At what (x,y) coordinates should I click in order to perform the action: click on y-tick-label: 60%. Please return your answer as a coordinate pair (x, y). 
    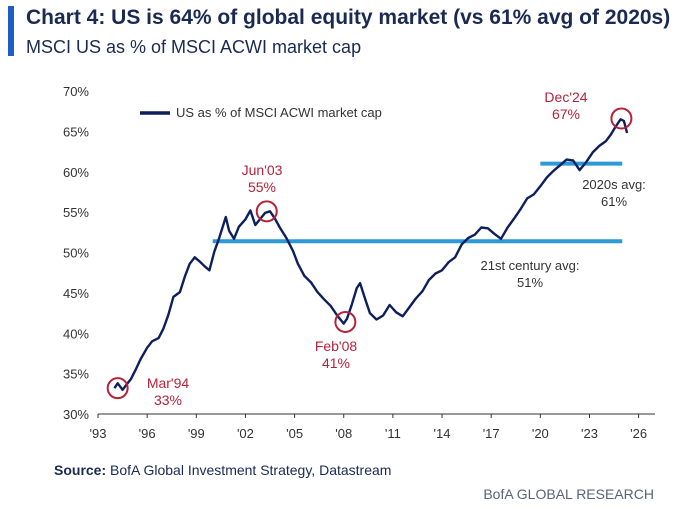
    Looking at the image, I should click on (76, 172).